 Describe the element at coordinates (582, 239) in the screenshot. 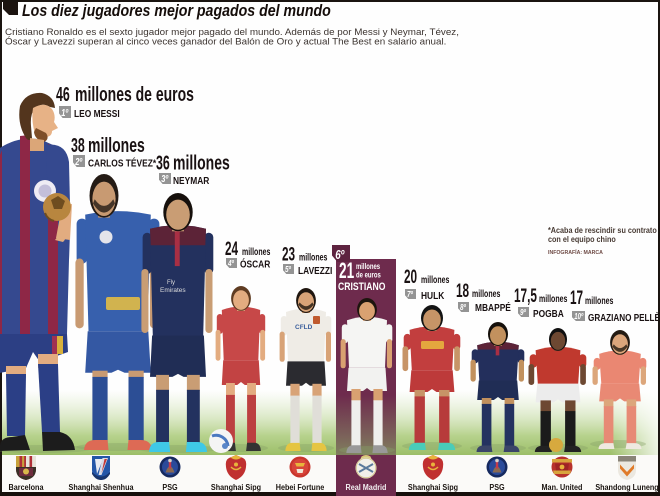

I see `svg-text: con el equipo chino` at that location.